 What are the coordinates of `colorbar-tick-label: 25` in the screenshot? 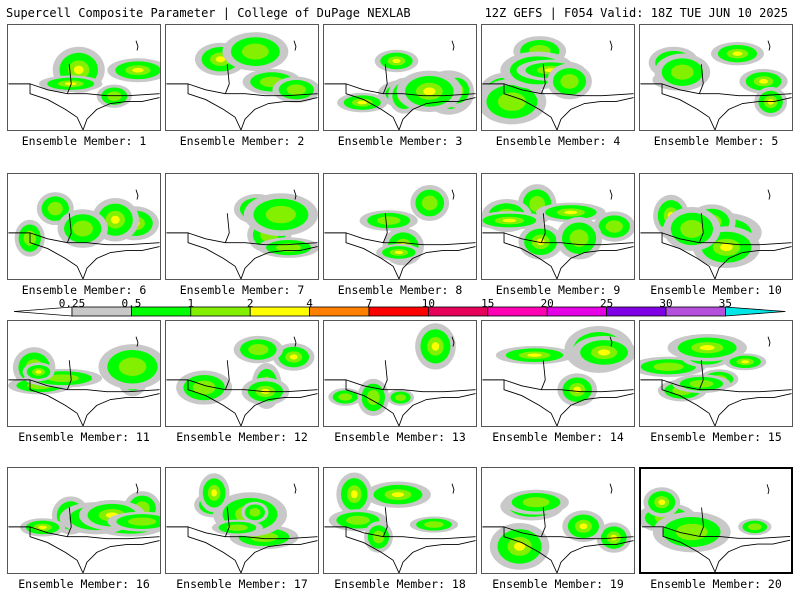 It's located at (606, 303).